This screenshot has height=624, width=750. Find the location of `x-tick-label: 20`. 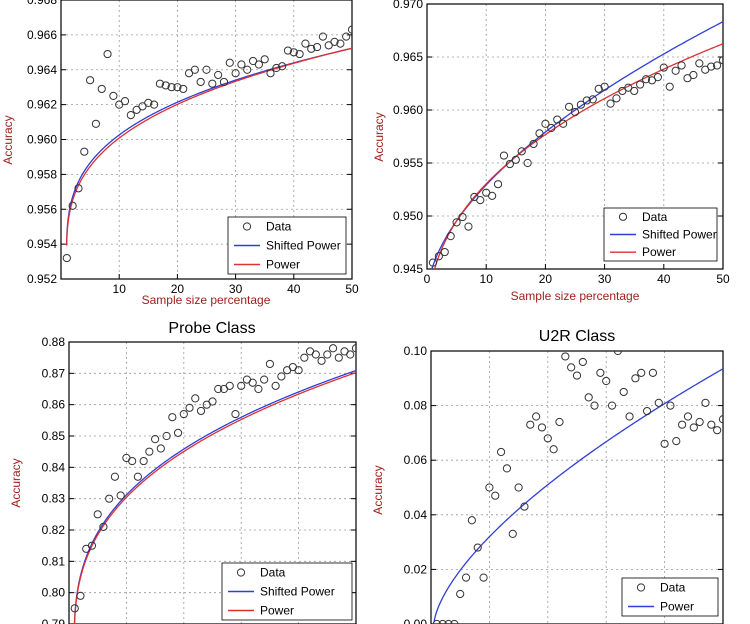

x-tick-label: 20 is located at coordinates (546, 279).